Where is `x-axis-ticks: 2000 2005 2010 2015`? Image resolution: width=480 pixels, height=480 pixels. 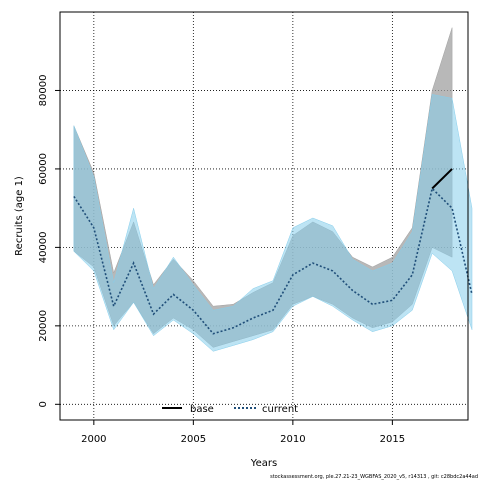 x-axis-ticks: 2000 2005 2010 2015 is located at coordinates (243, 432).